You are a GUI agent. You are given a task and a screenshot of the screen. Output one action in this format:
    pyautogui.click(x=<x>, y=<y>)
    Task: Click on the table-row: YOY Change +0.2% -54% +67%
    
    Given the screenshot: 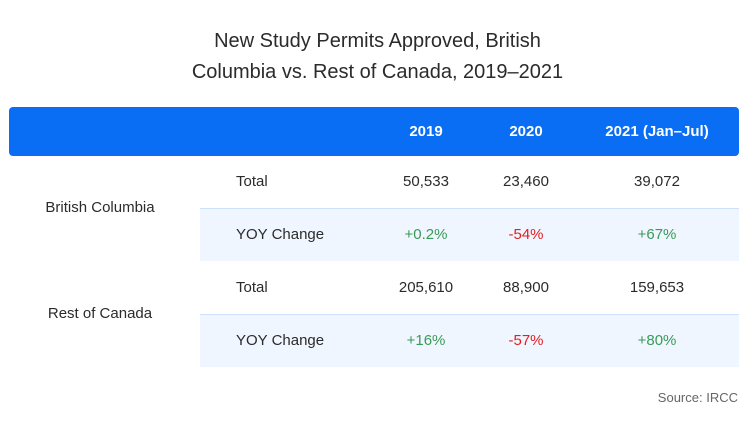 What is the action you would take?
    pyautogui.click(x=469, y=235)
    